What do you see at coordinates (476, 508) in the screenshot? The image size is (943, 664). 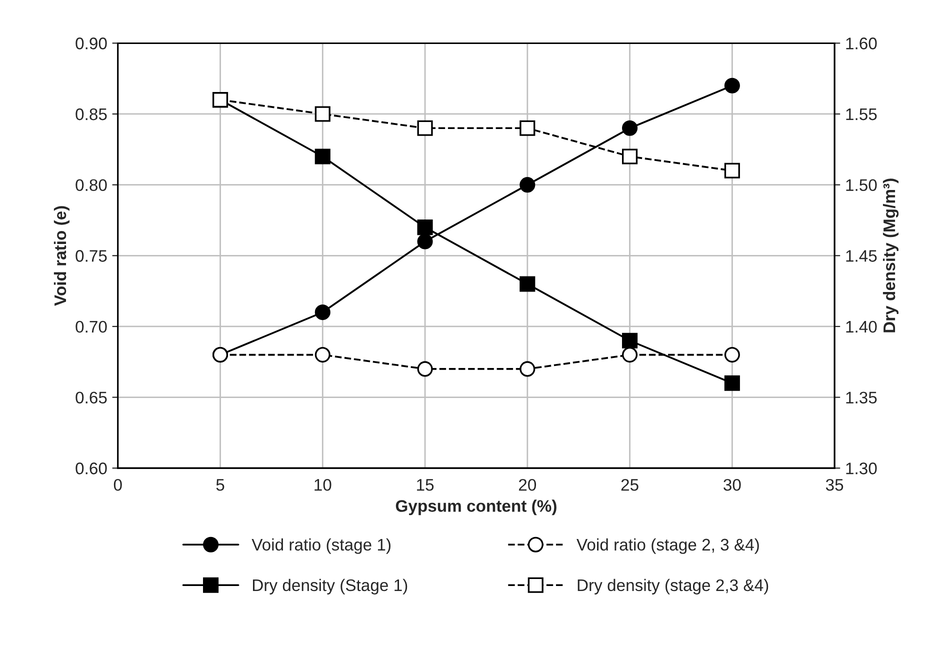 I see `x-axis-title: Gypsum content (%)` at bounding box center [476, 508].